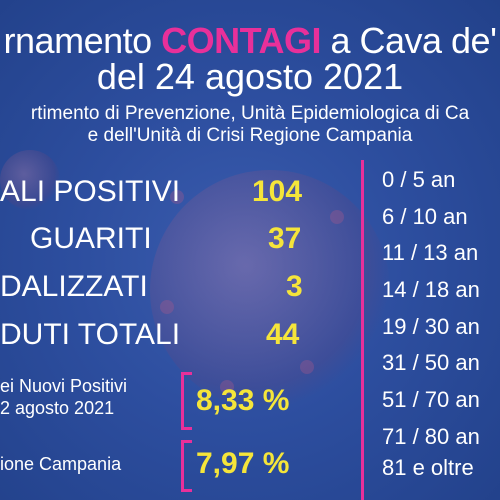 Image resolution: width=500 pixels, height=500 pixels. I want to click on age-range: 19 / 30 an, so click(431, 326).